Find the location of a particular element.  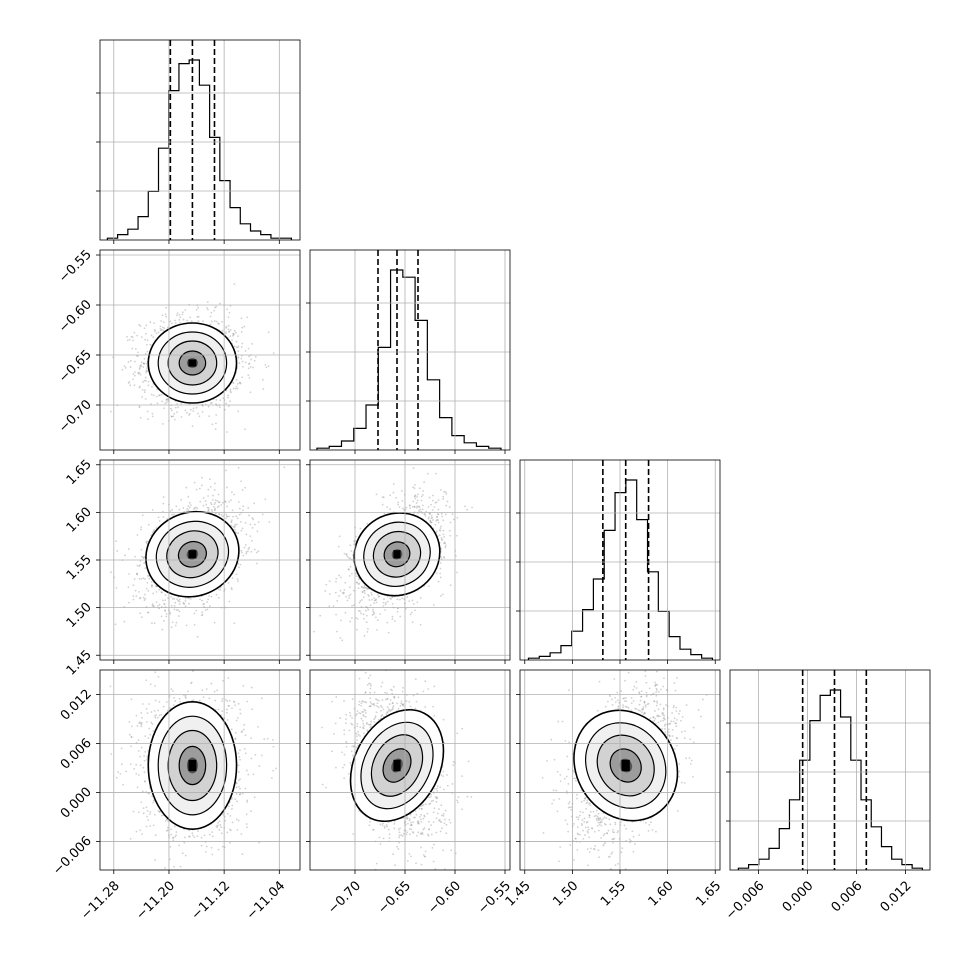

histogram-bars is located at coordinates (830, 779).